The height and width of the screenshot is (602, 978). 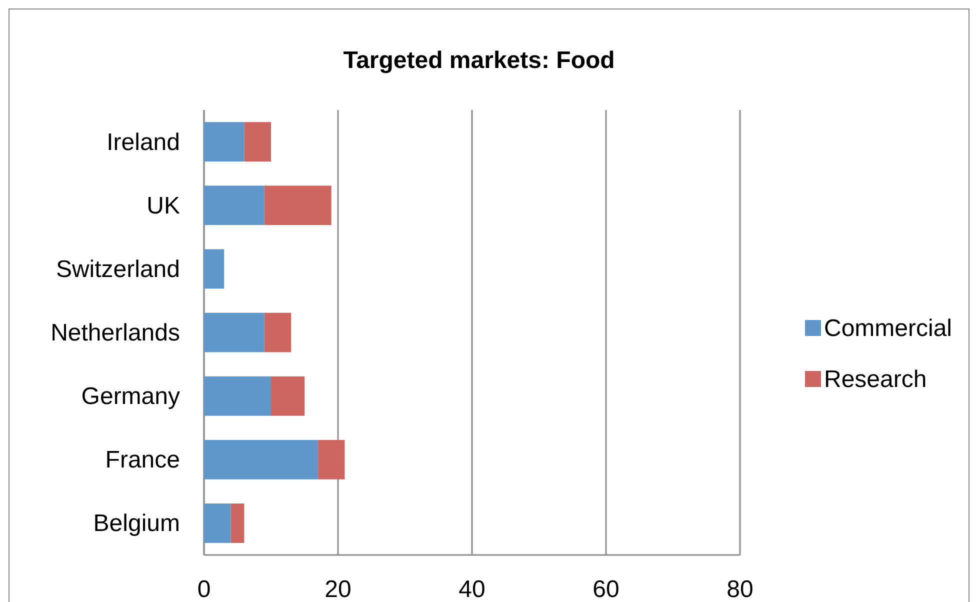 What do you see at coordinates (204, 589) in the screenshot?
I see `x-tick-label: 0` at bounding box center [204, 589].